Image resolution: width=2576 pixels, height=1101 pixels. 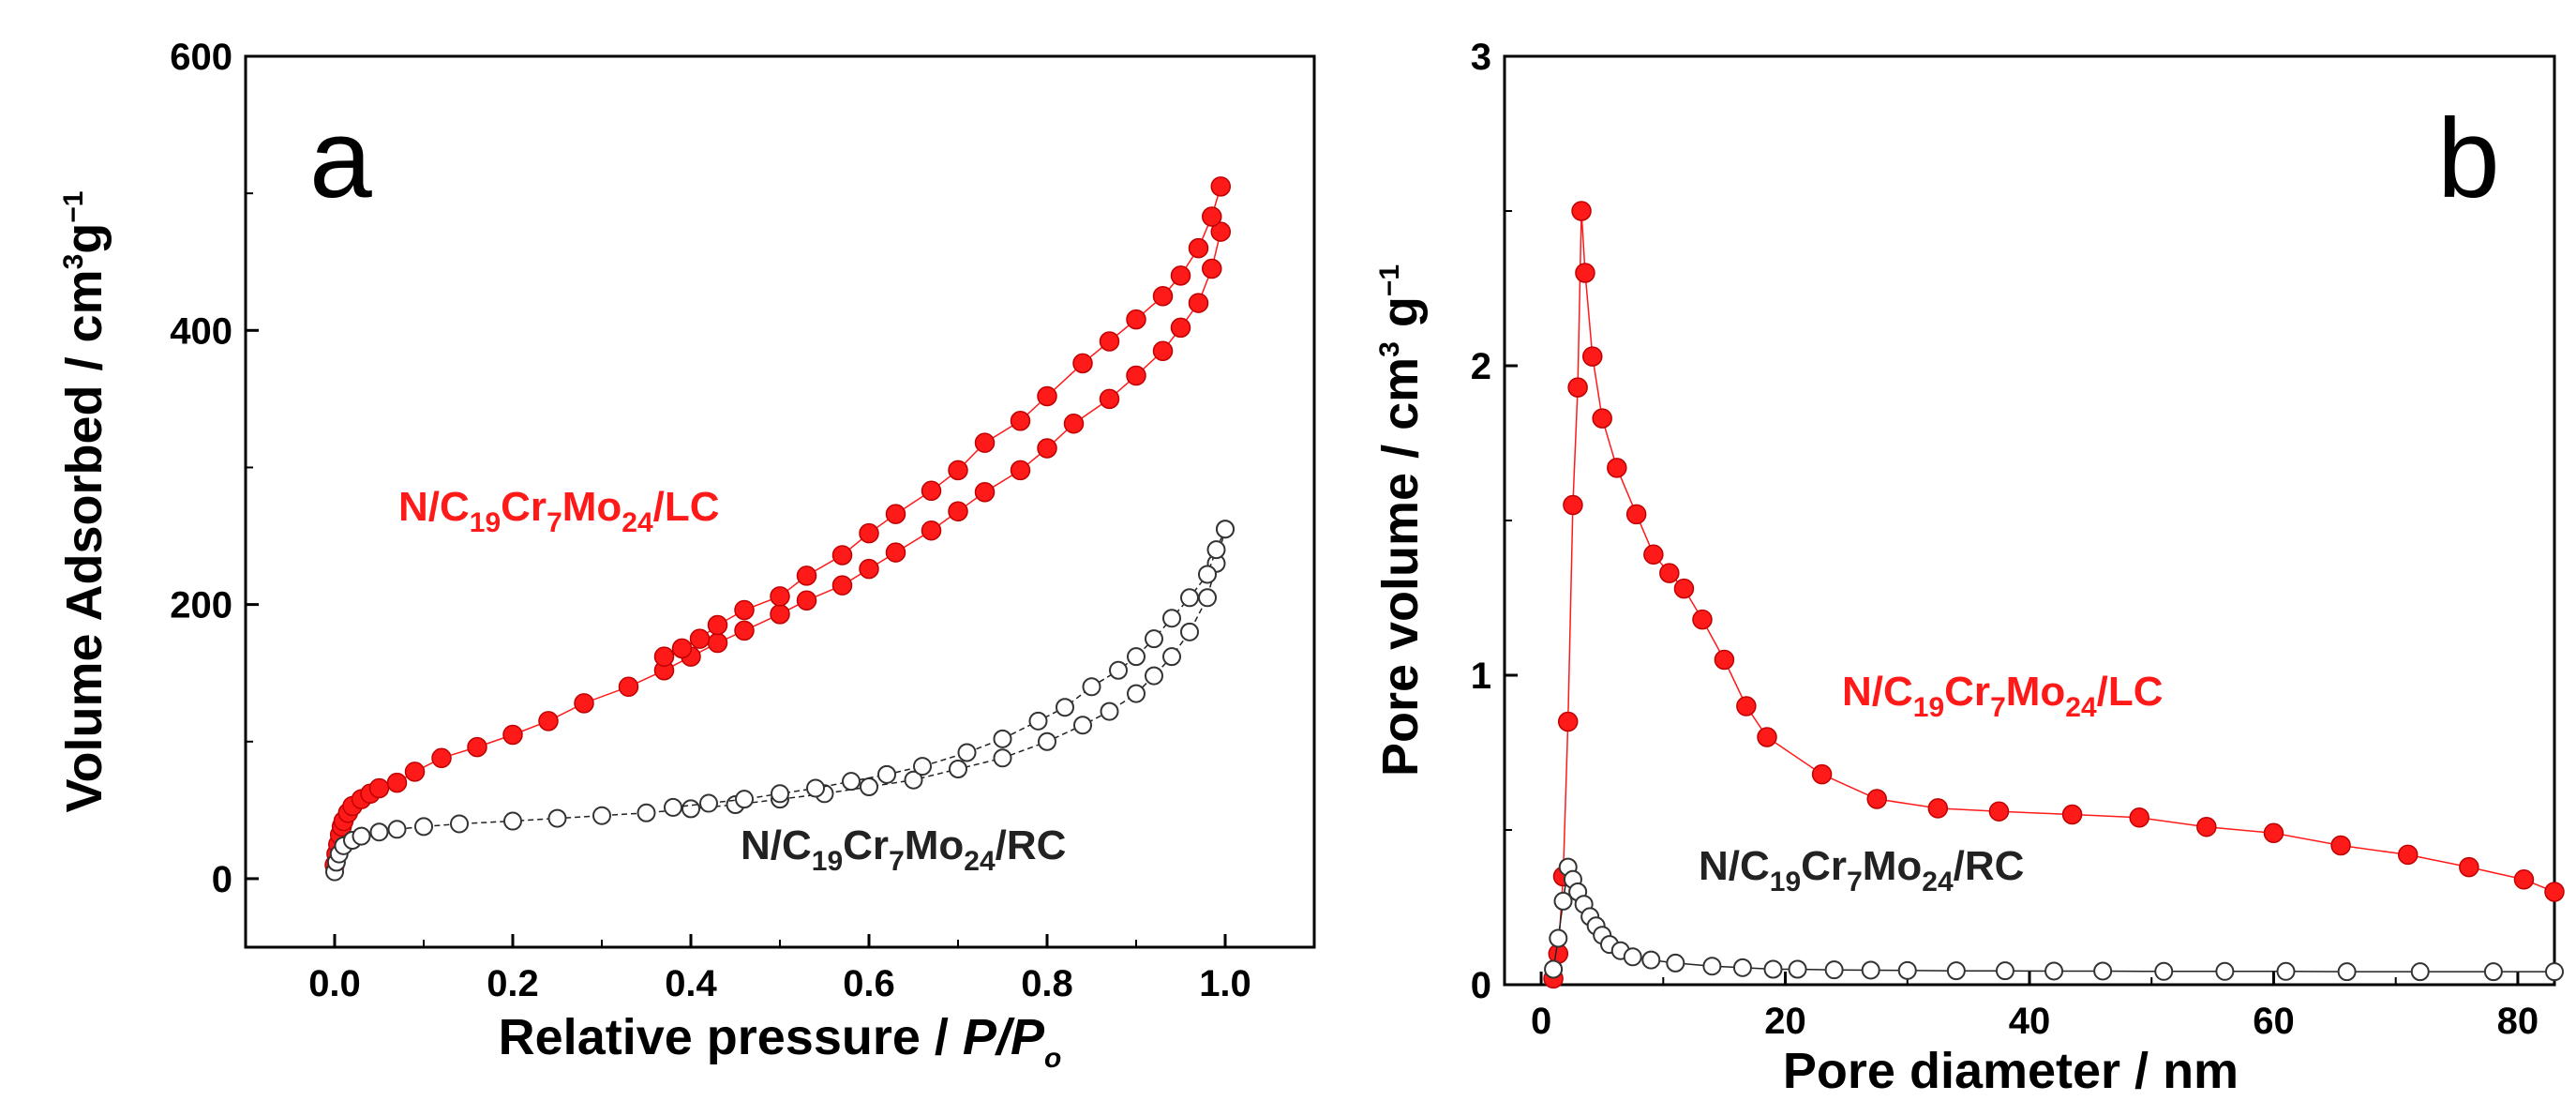 I want to click on y-tick-label: 1, so click(x=1481, y=676).